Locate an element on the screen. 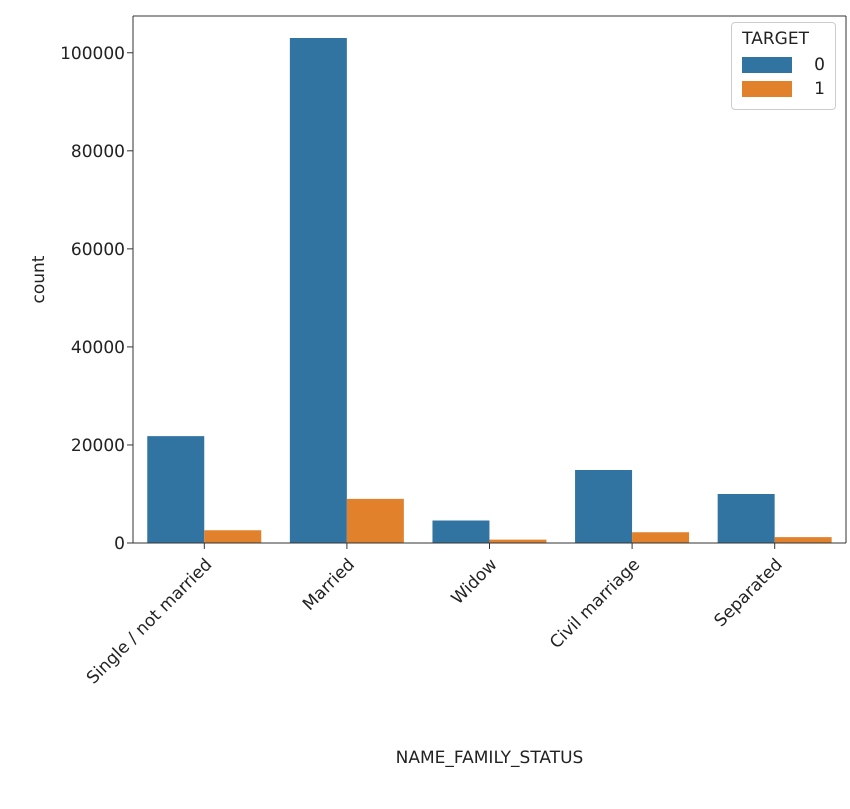  y-tick-label: 0 is located at coordinates (119, 544).